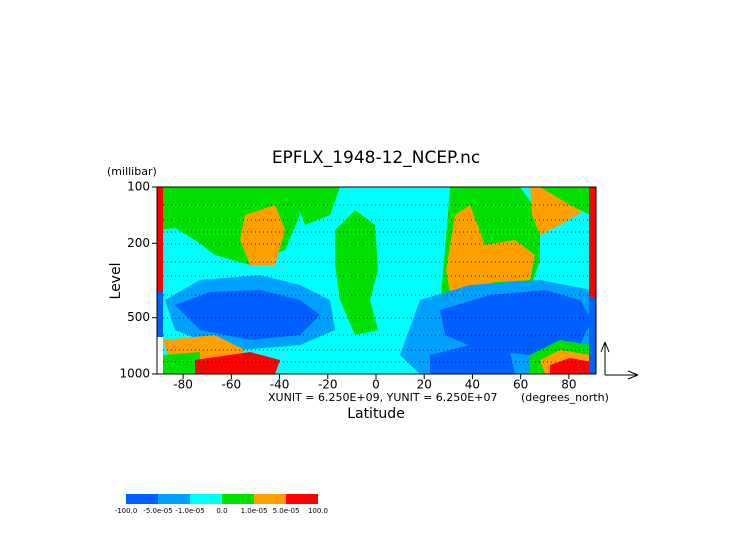 Image resolution: width=752 pixels, height=536 pixels. What do you see at coordinates (376, 414) in the screenshot?
I see `x-axis-label: Latitude` at bounding box center [376, 414].